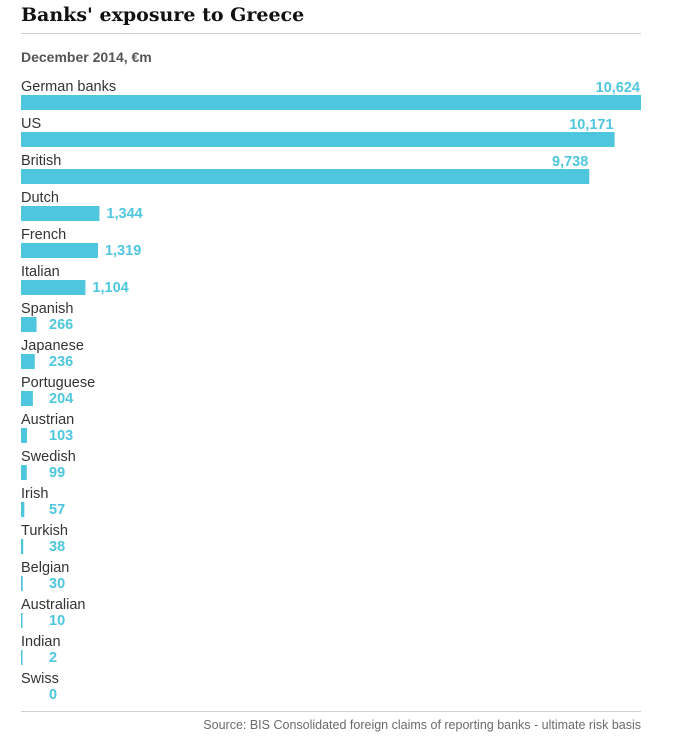  What do you see at coordinates (61, 325) in the screenshot?
I see `value-label: 266` at bounding box center [61, 325].